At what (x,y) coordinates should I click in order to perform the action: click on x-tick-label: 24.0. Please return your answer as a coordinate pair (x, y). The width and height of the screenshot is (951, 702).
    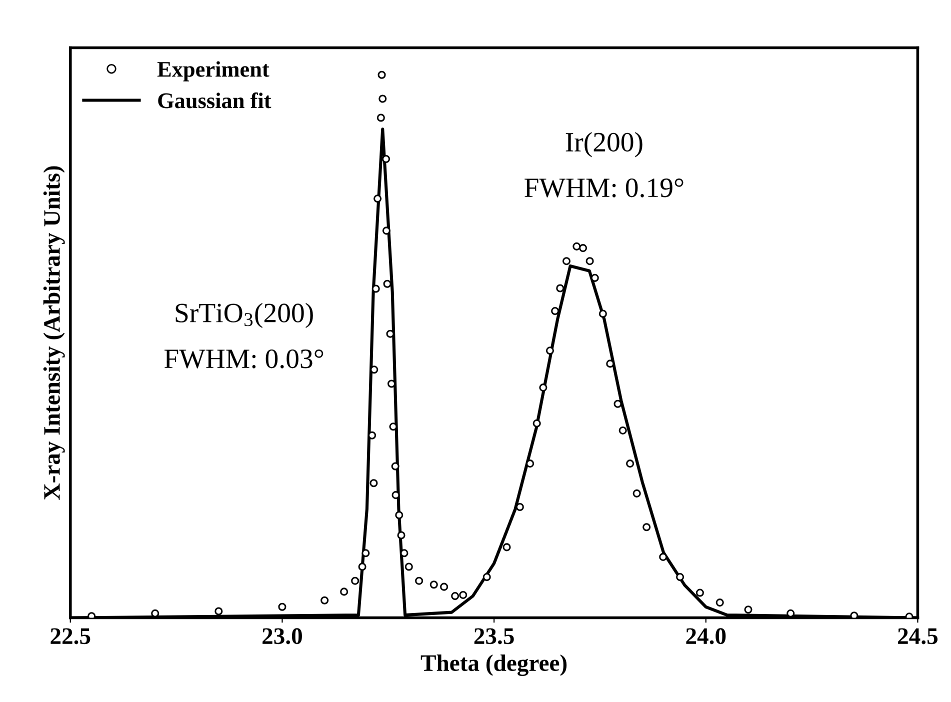
    Looking at the image, I should click on (706, 636).